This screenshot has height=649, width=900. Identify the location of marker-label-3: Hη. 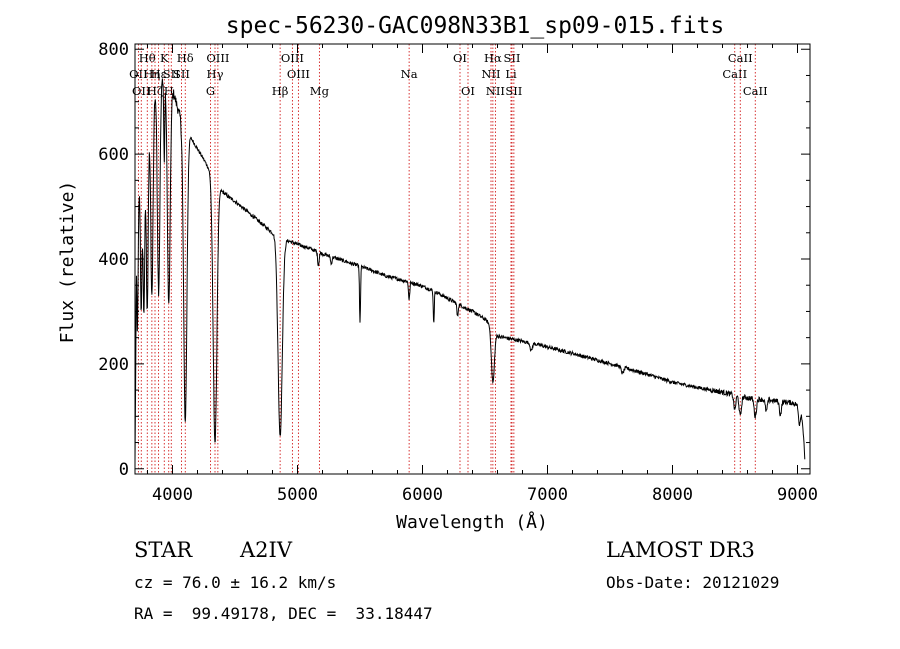
(151, 74).